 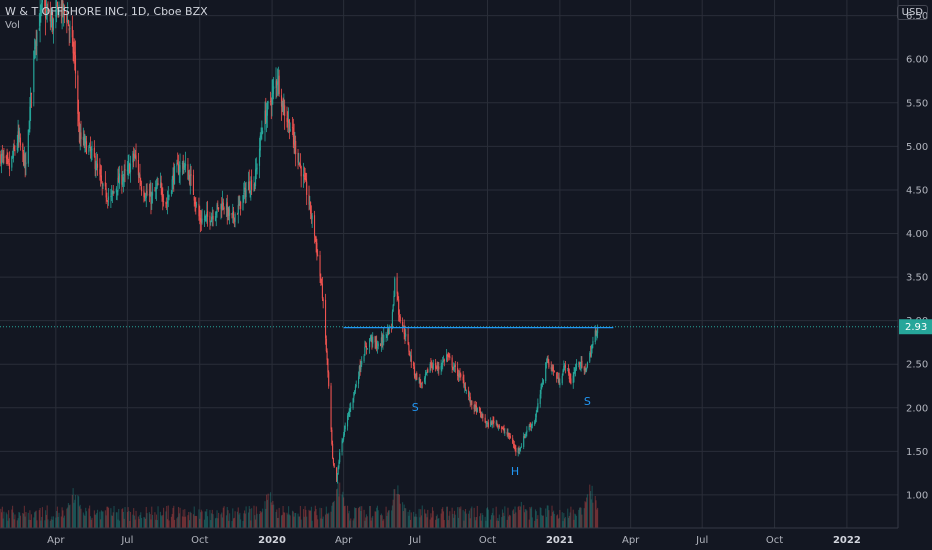 What do you see at coordinates (915, 275) in the screenshot?
I see `price-axis` at bounding box center [915, 275].